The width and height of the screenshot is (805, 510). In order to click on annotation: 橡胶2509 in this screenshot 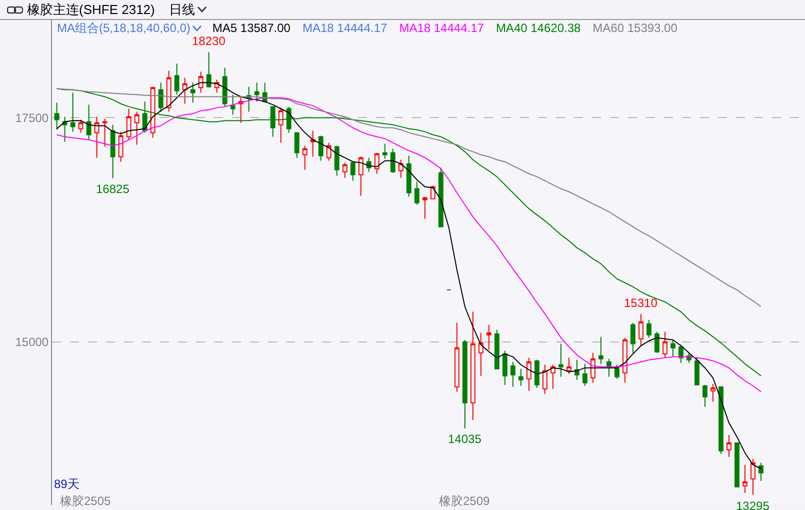, I will do `click(464, 501)`.